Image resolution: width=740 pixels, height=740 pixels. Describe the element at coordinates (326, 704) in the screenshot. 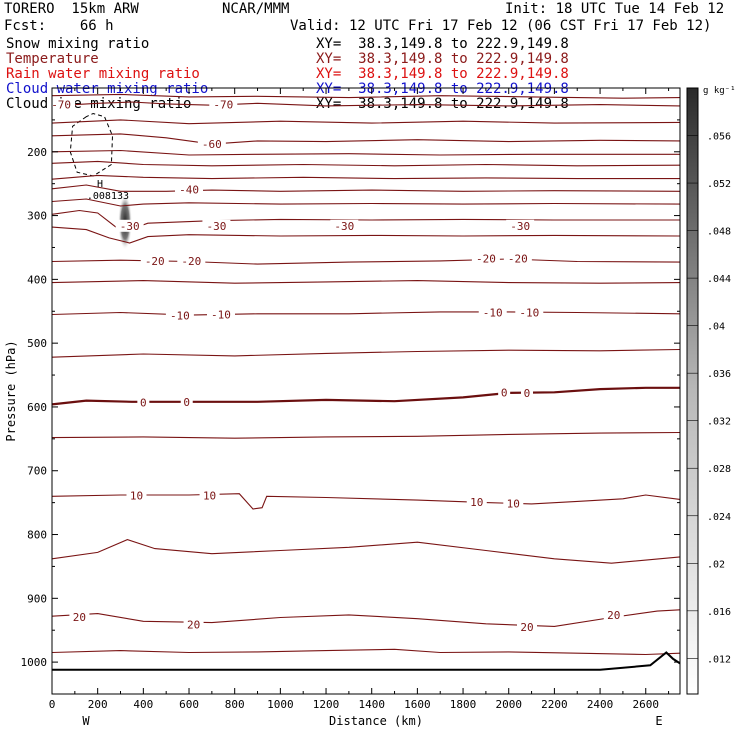

I see `x-tick-label: 1200` at that location.